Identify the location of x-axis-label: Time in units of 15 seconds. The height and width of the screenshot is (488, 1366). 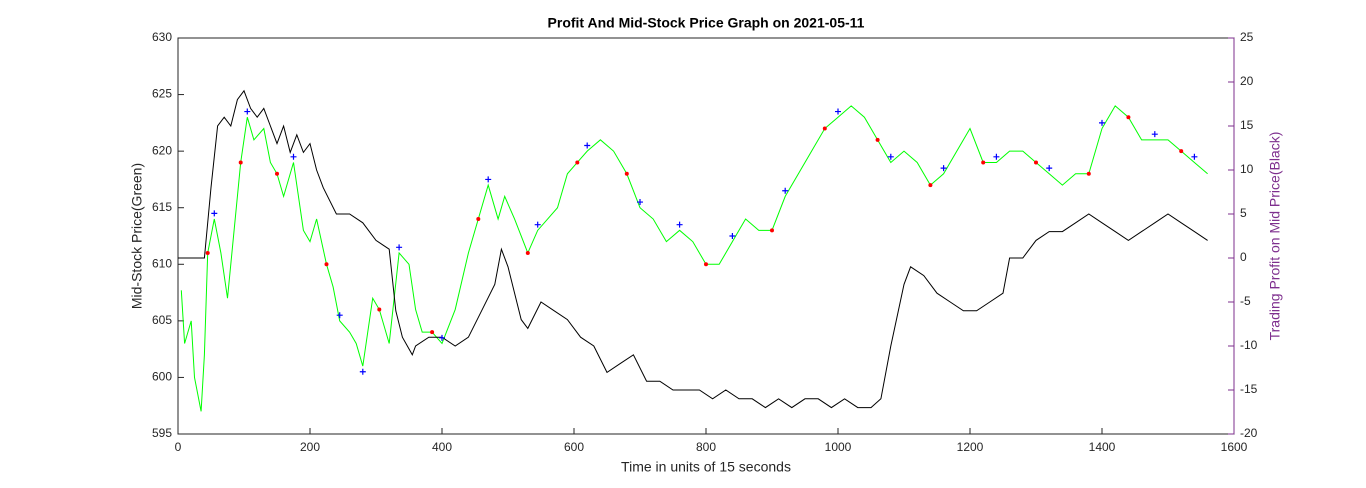
(706, 467).